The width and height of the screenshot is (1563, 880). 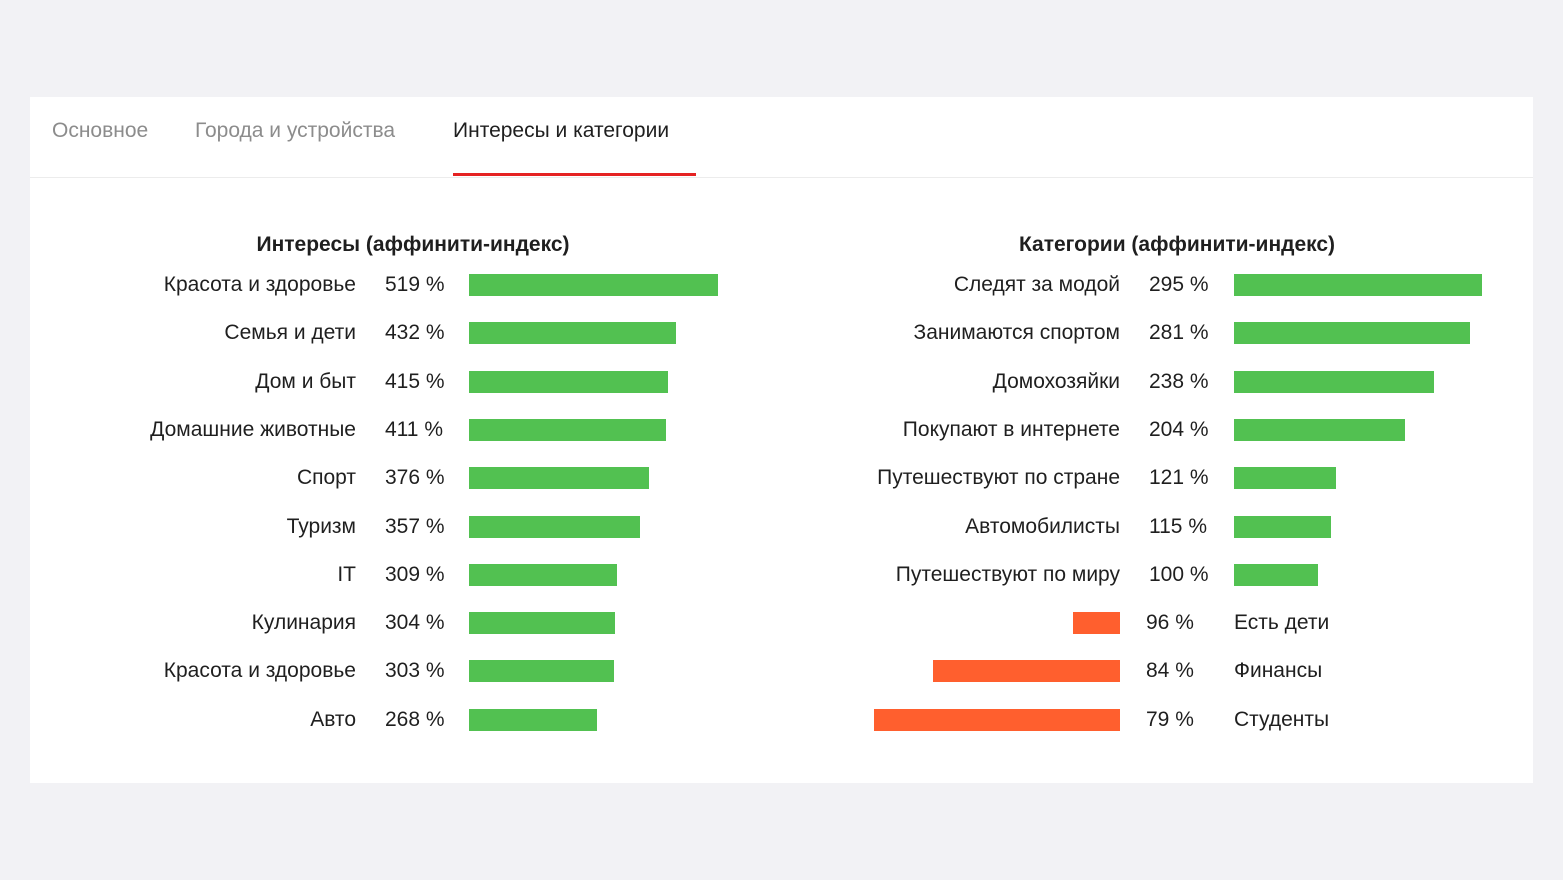 I want to click on interest-value: 432 %, so click(x=415, y=333).